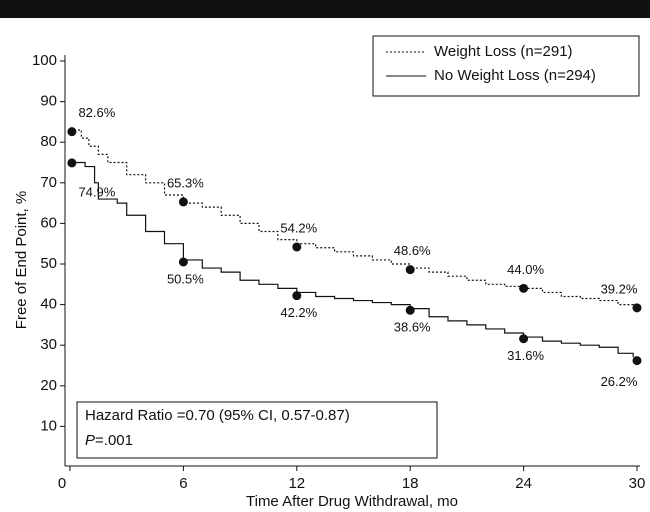 The height and width of the screenshot is (512, 650). What do you see at coordinates (298, 227) in the screenshot?
I see `value-label: 54.2%` at bounding box center [298, 227].